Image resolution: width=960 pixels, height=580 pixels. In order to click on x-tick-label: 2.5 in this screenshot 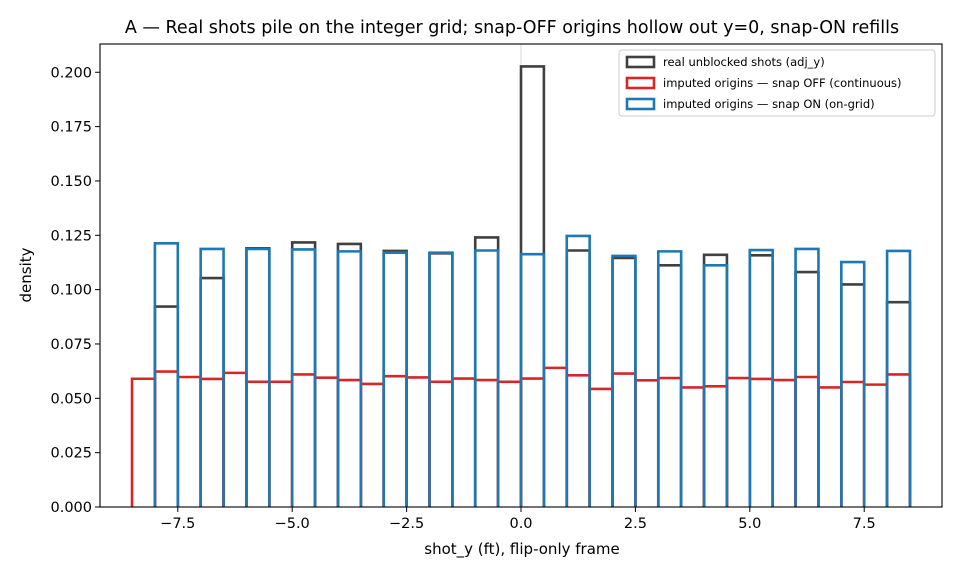, I will do `click(635, 524)`.